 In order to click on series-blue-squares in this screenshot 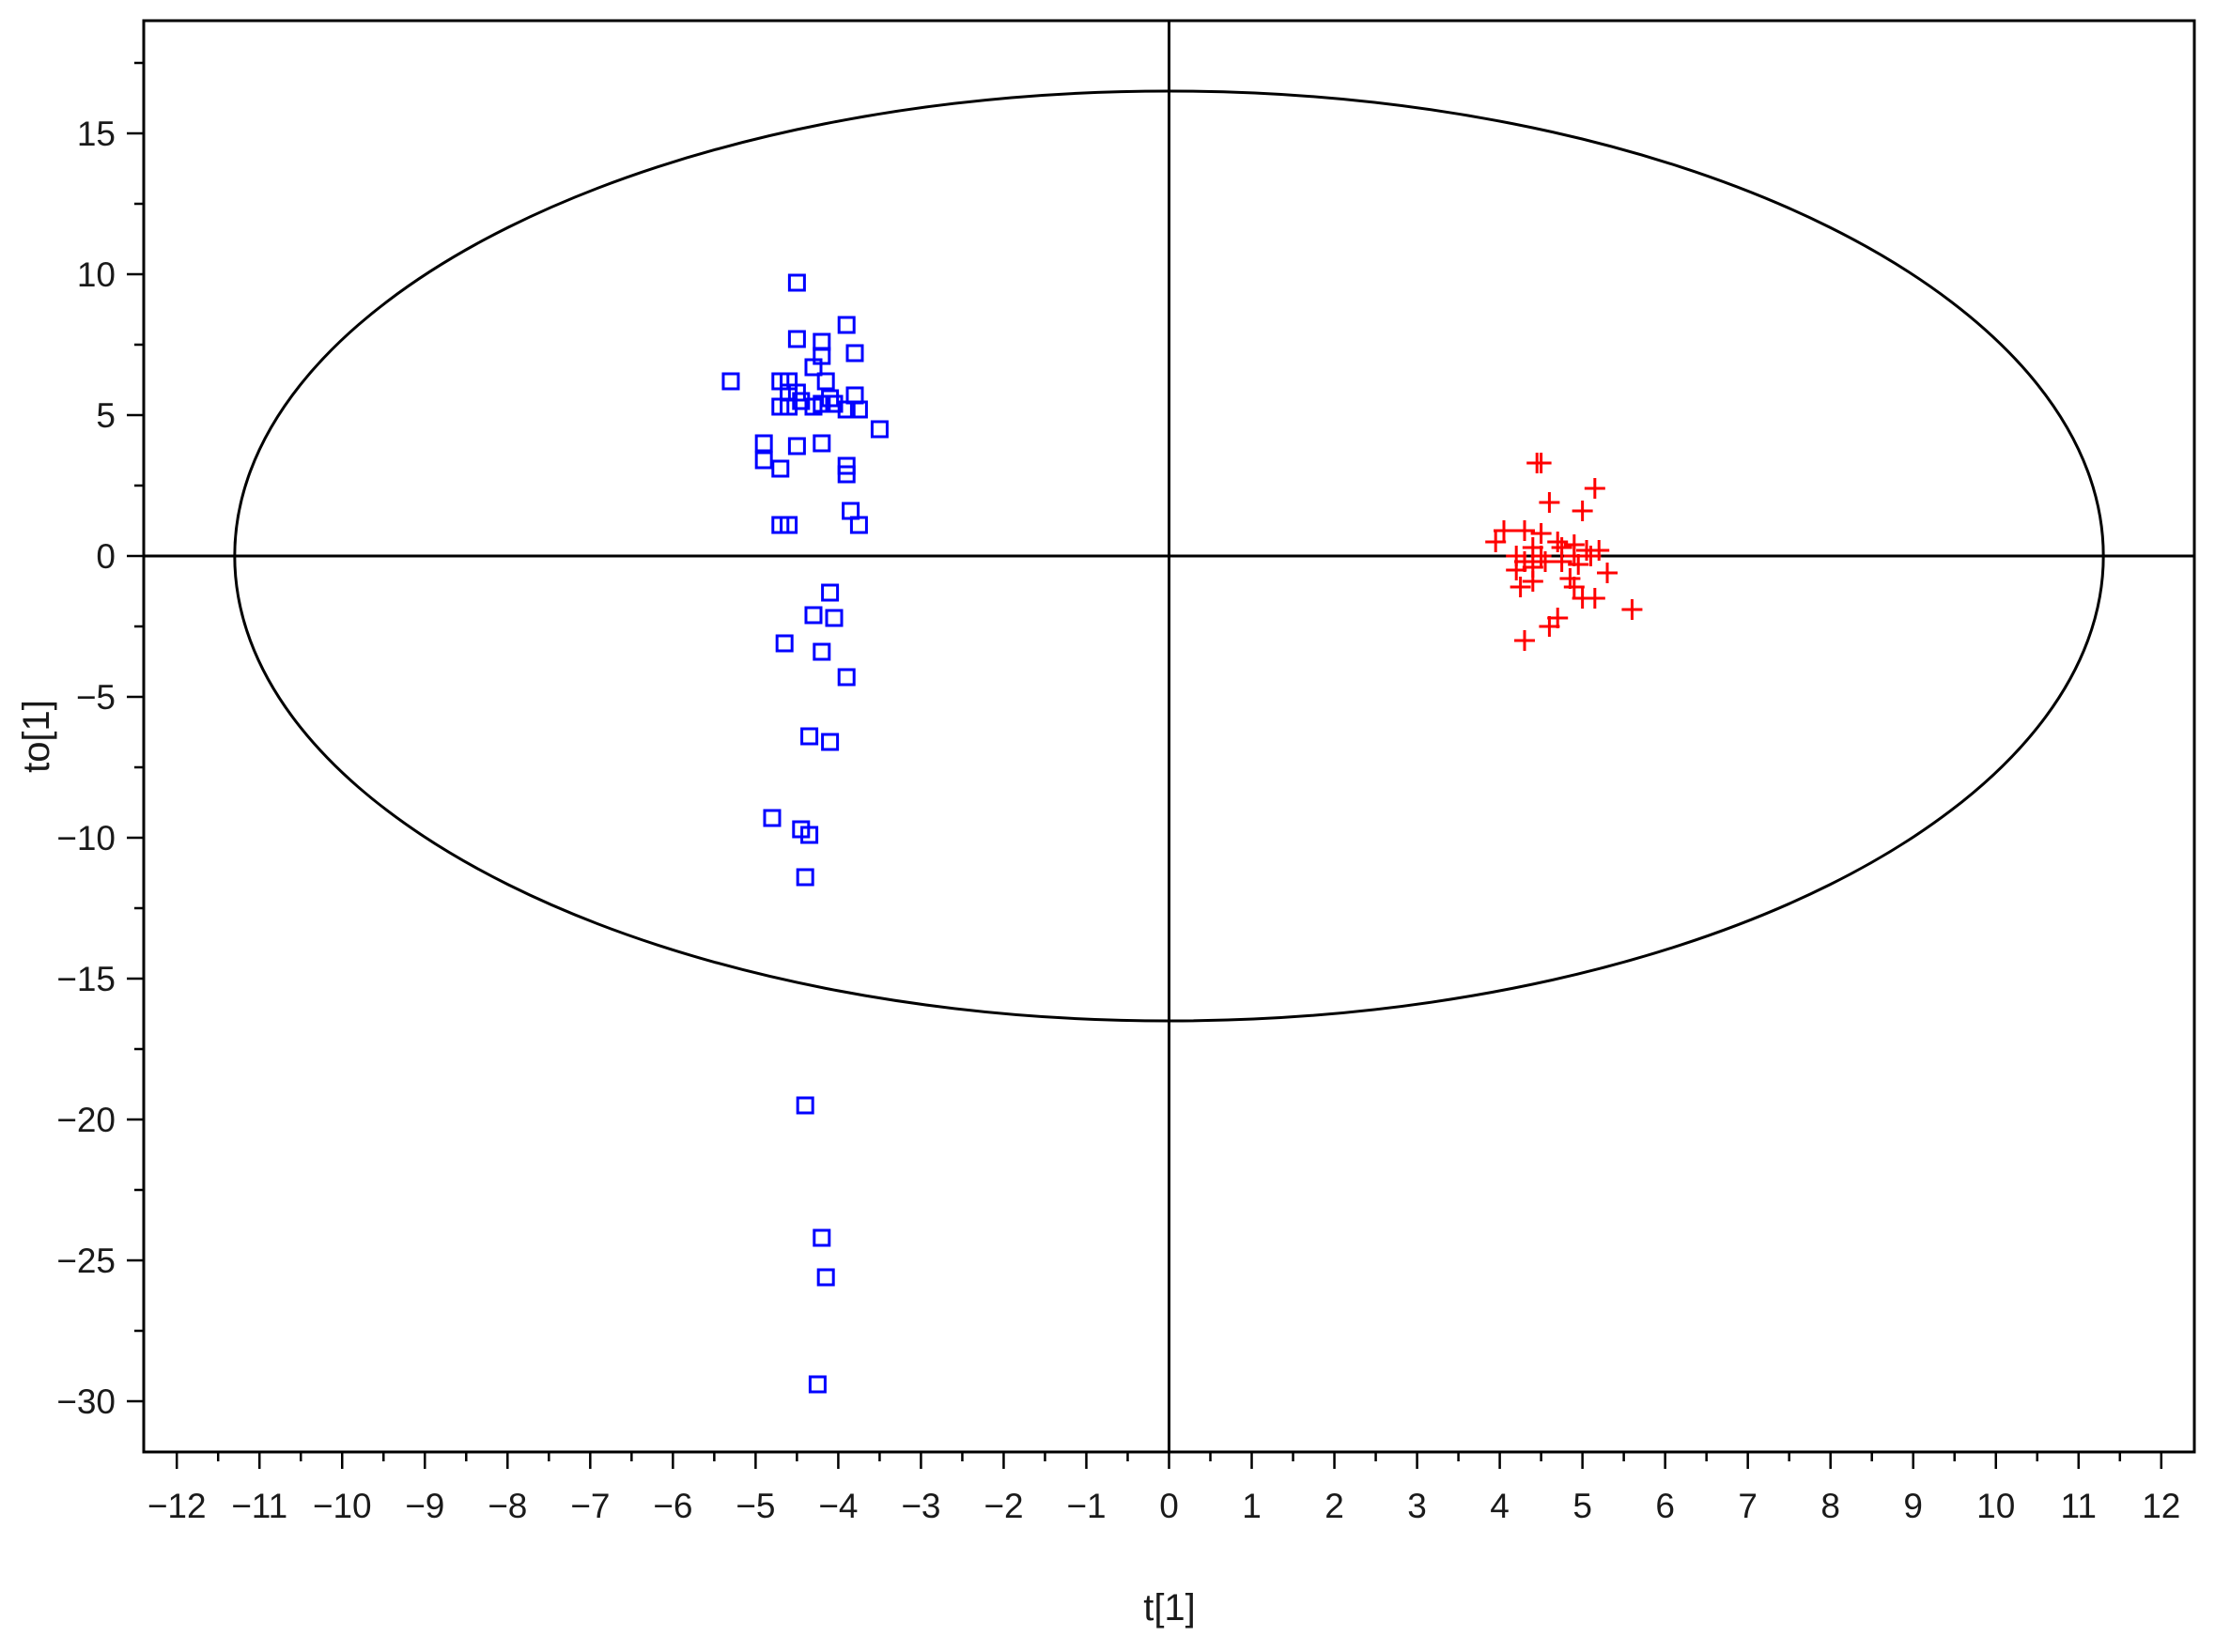, I will do `click(805, 833)`.